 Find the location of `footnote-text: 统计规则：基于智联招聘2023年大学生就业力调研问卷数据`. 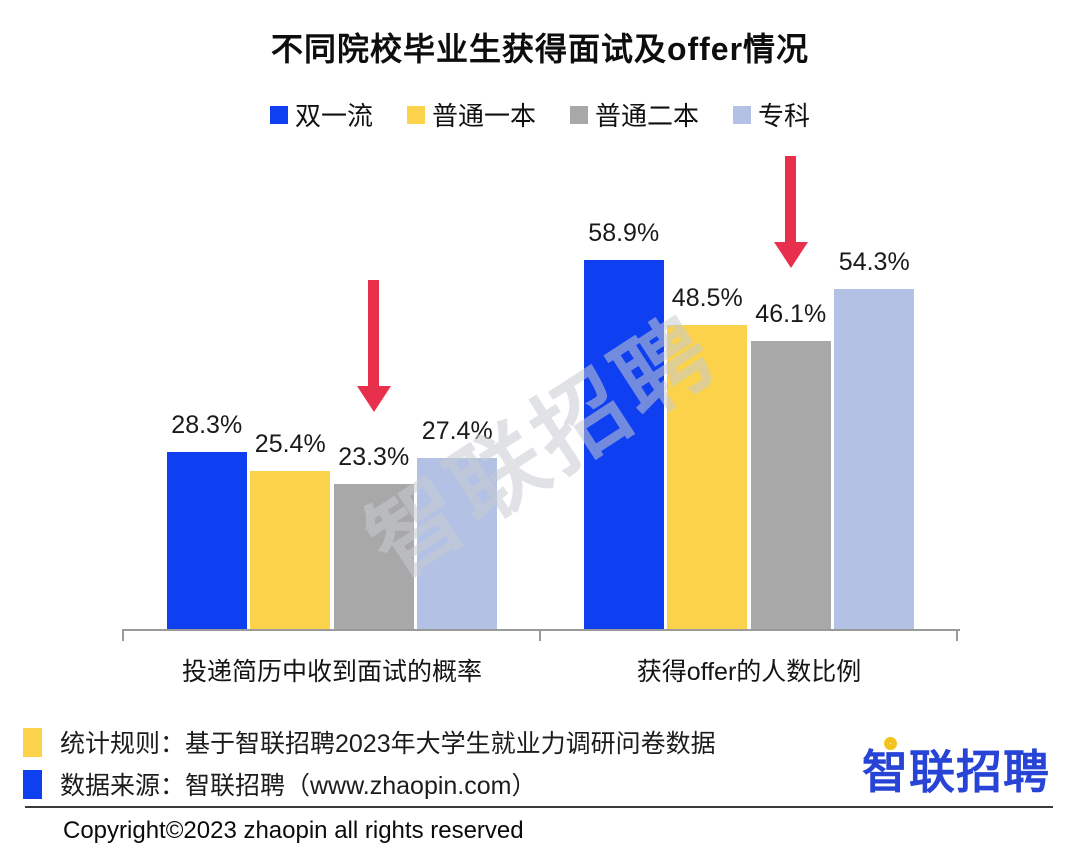

footnote-text: 统计规则：基于智联招聘2023年大学生就业力调研问卷数据 is located at coordinates (388, 744).